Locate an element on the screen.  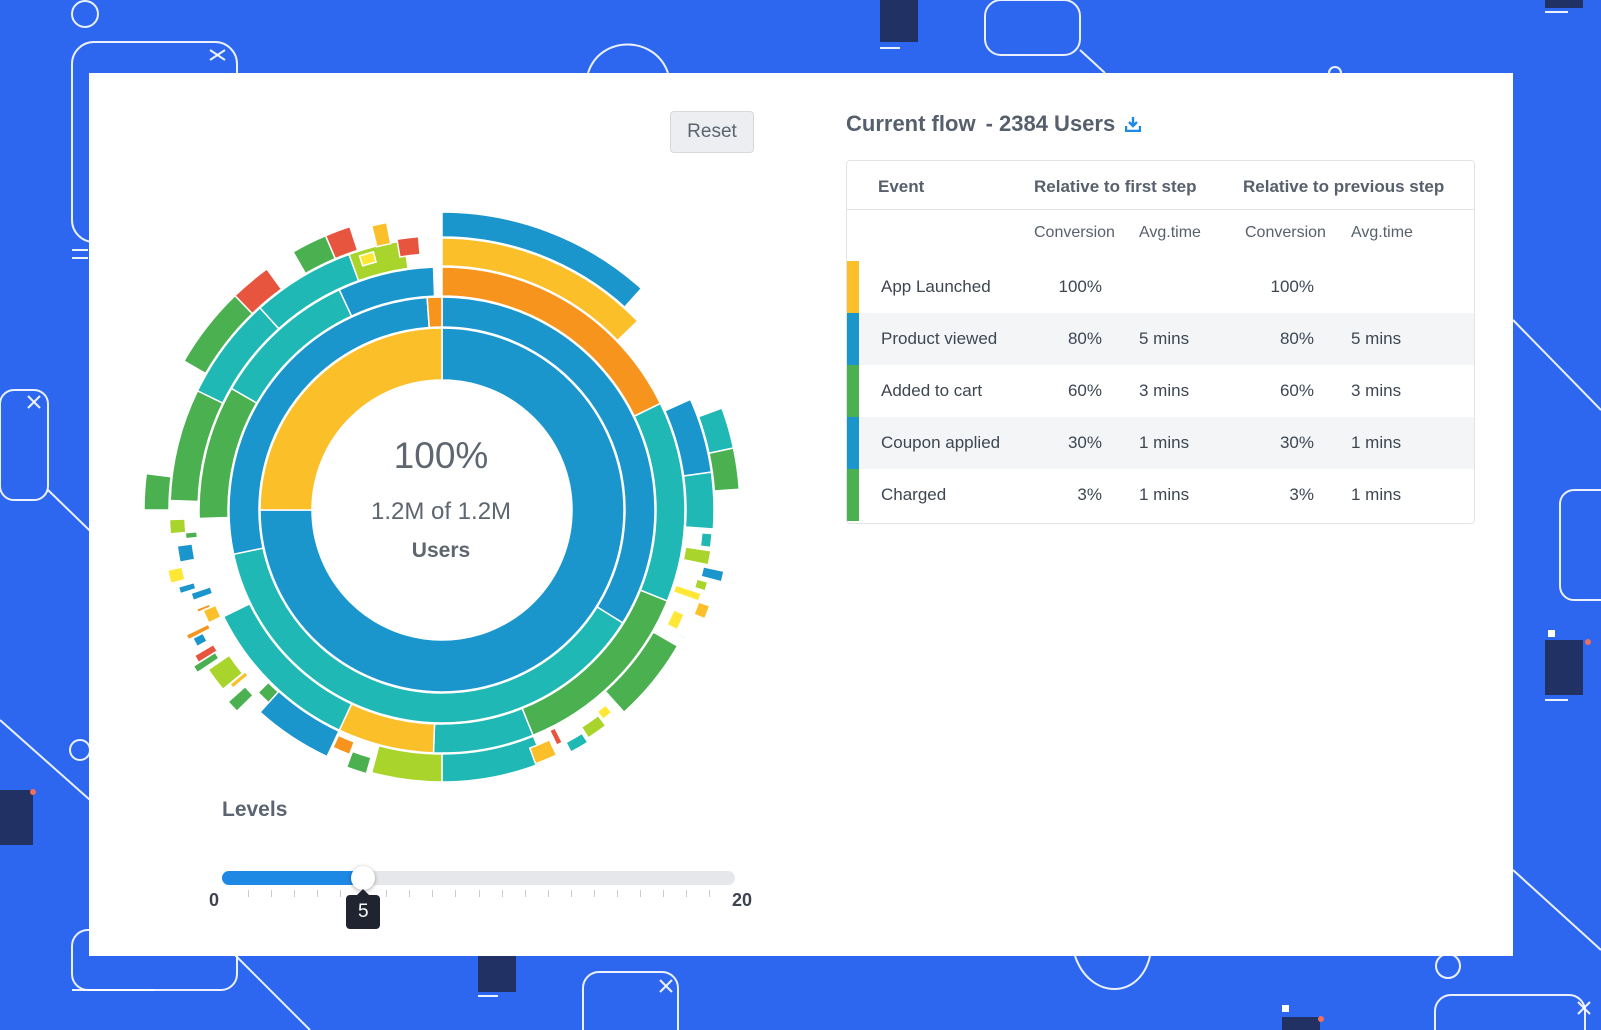
row-event-name: Coupon applied is located at coordinates (941, 442).